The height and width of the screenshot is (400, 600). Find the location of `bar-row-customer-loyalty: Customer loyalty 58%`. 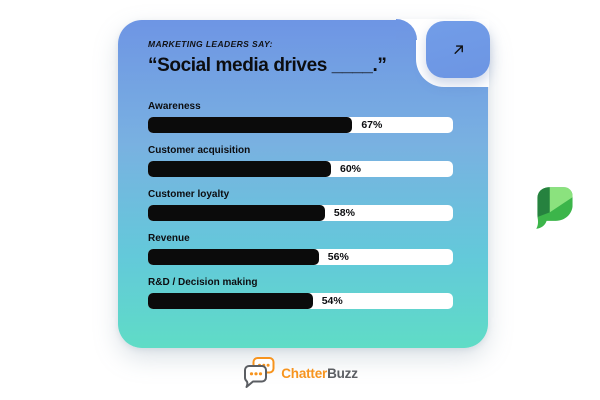

bar-row-customer-loyalty: Customer loyalty 58% is located at coordinates (300, 205).